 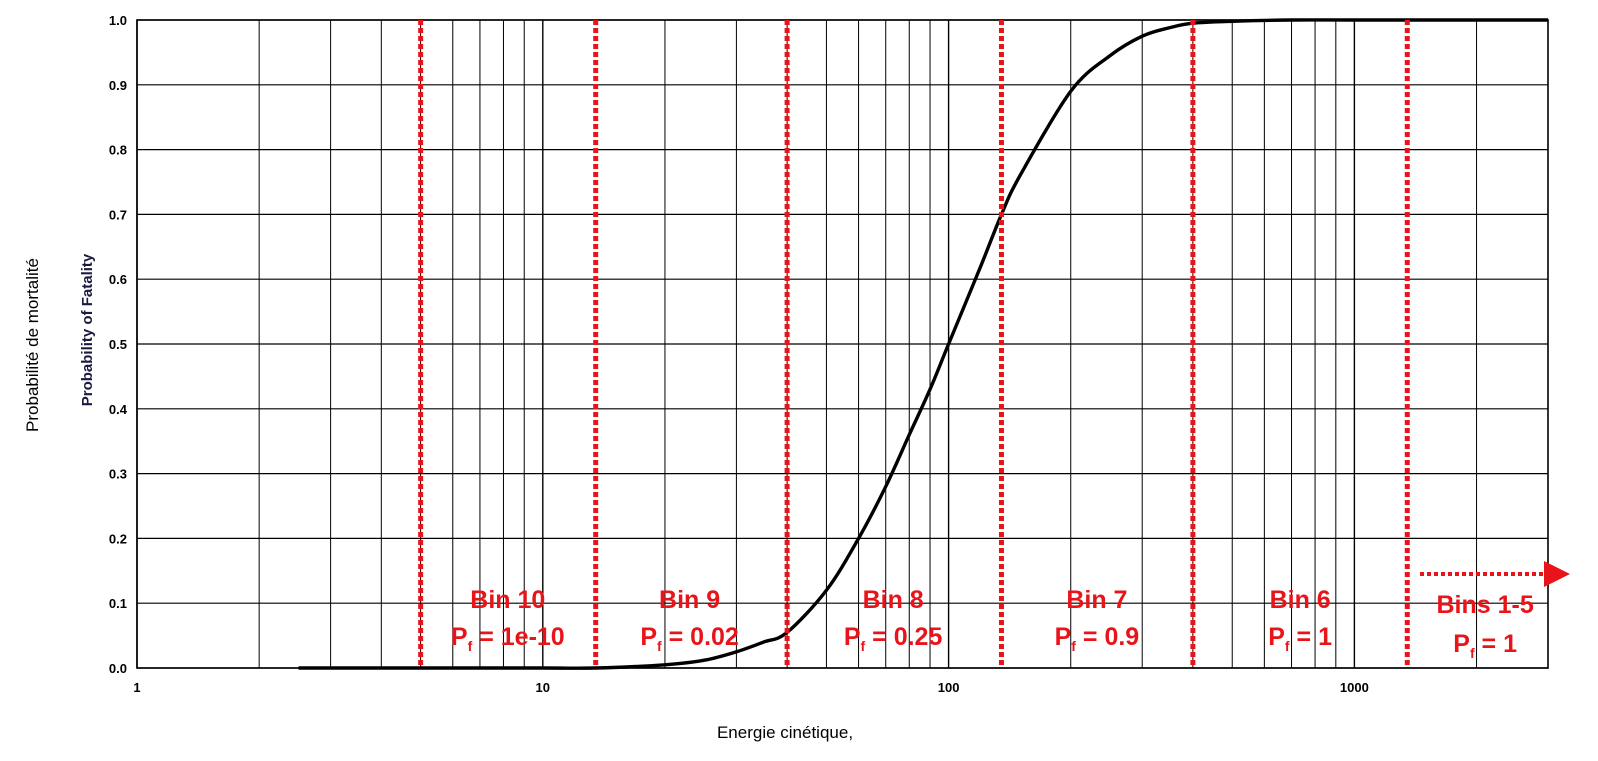 I want to click on y-tick-label: 0.5, so click(x=118, y=344).